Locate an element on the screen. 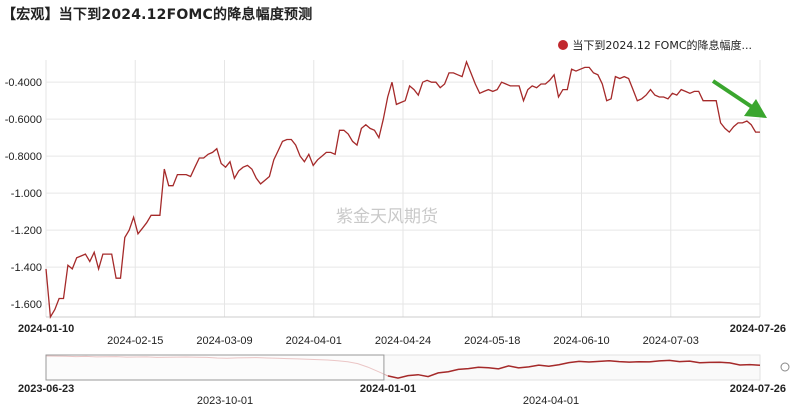 The image size is (796, 407). y-tick-label: -1.000 is located at coordinates (26, 194).